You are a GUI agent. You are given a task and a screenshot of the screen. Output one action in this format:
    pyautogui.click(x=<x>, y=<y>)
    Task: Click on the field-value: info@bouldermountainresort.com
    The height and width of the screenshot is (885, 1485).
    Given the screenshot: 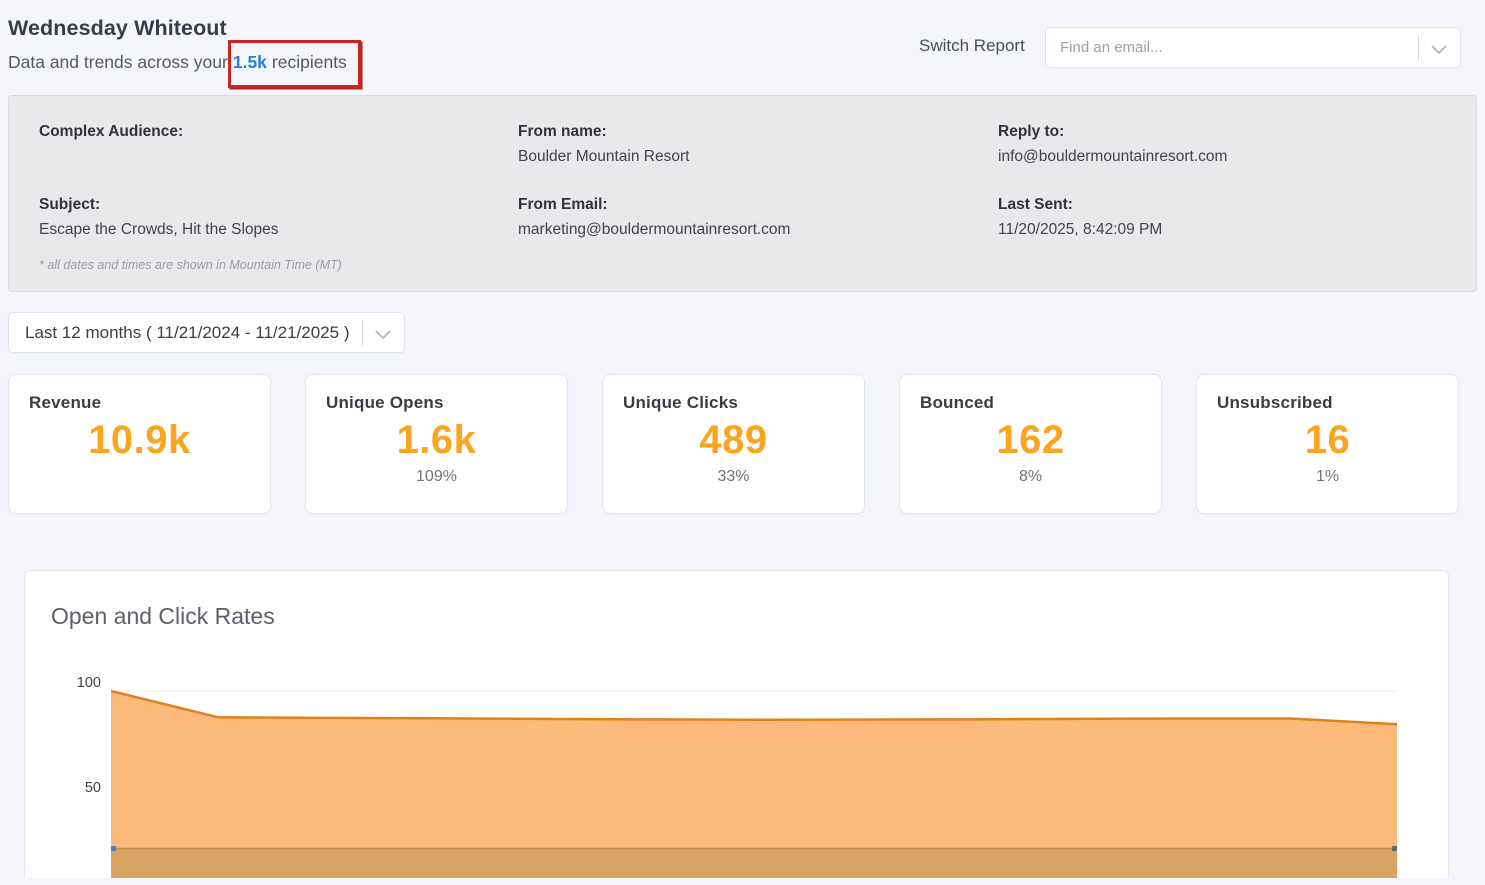 What is the action you would take?
    pyautogui.click(x=1113, y=156)
    